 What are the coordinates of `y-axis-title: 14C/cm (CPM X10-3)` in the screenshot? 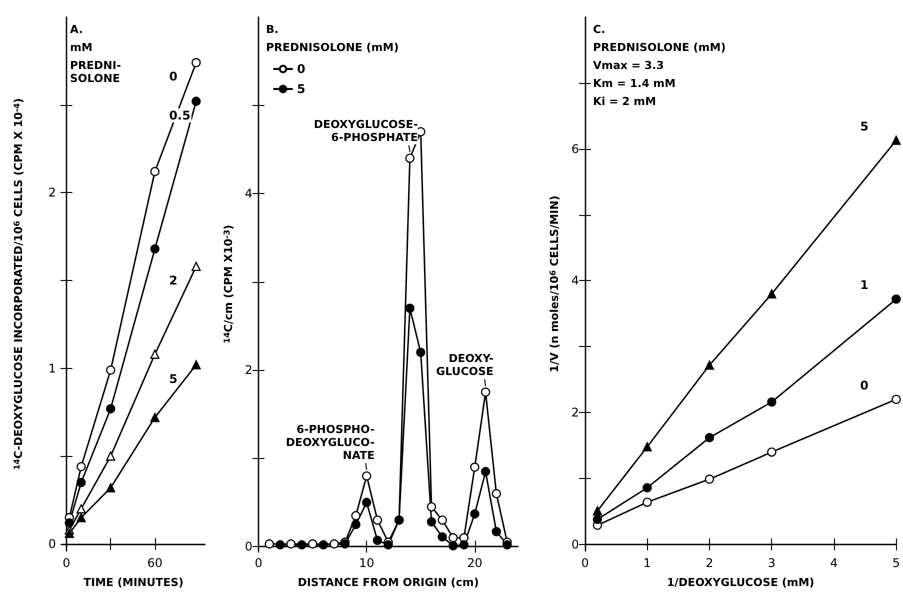 It's located at (228, 284).